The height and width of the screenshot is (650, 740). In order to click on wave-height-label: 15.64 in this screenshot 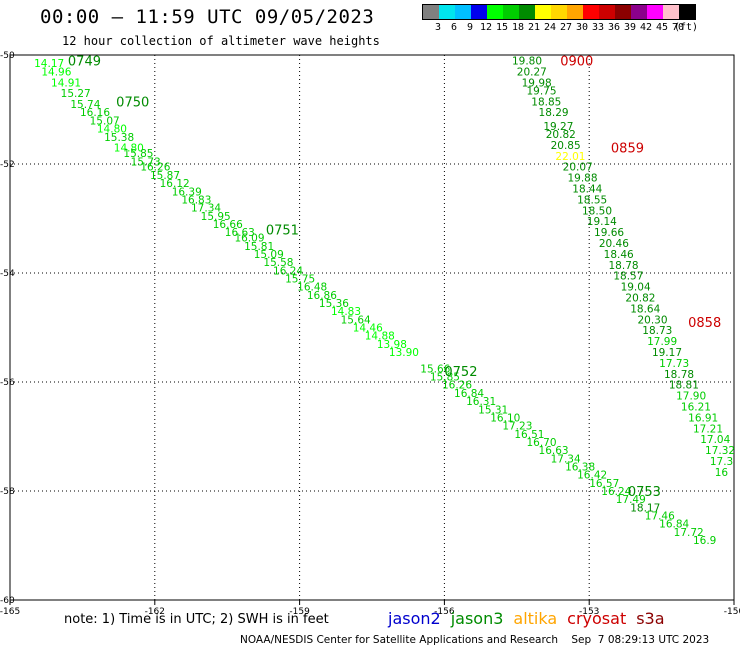, I will do `click(356, 320)`.